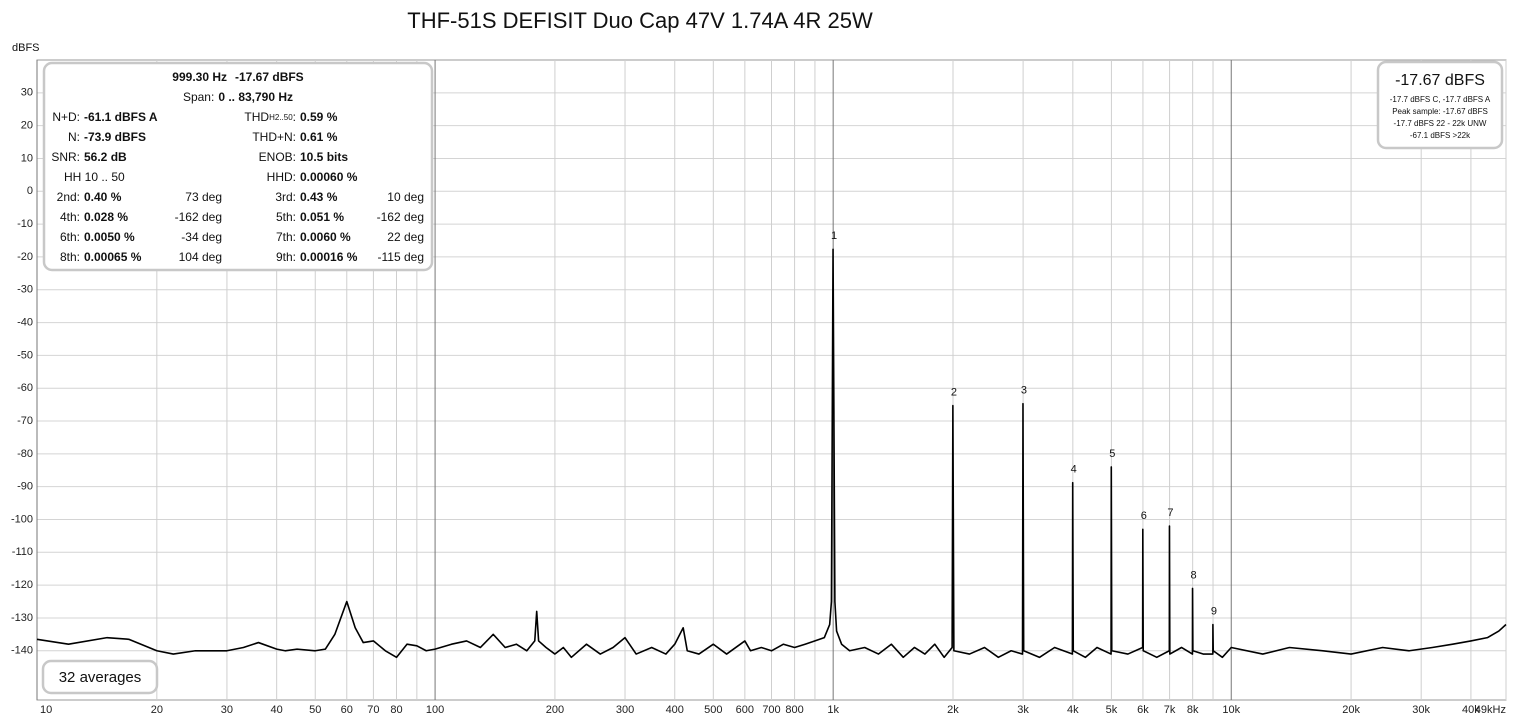  What do you see at coordinates (274, 137) in the screenshot?
I see `metric-label: THD+N:` at bounding box center [274, 137].